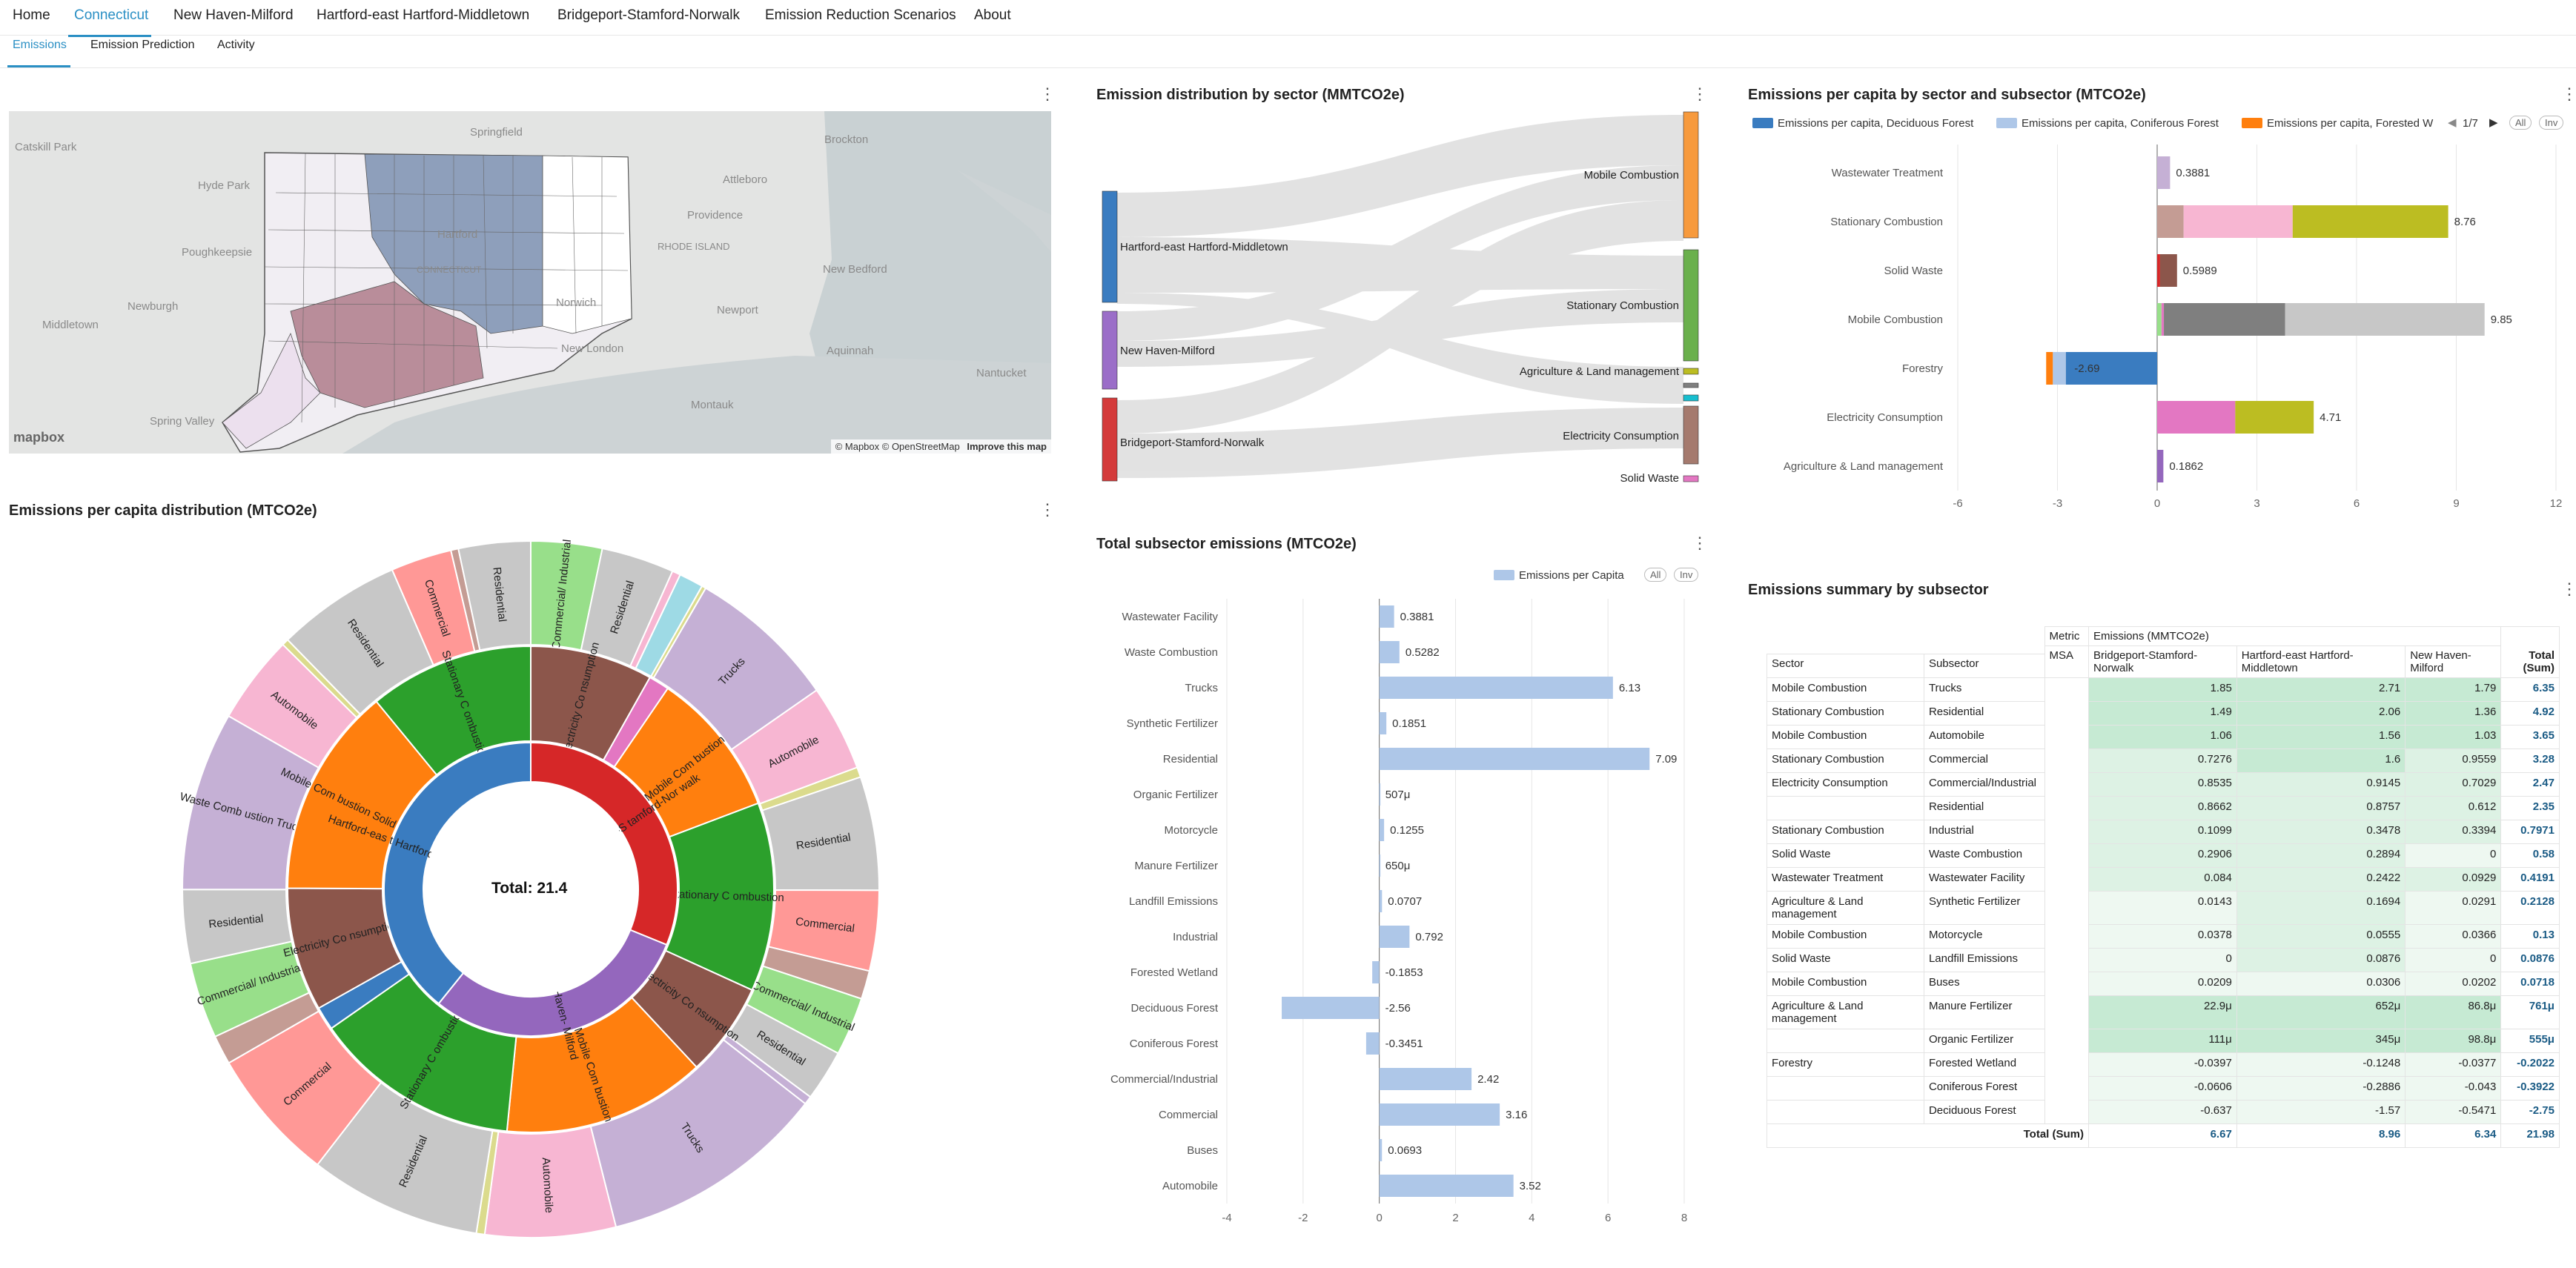 The width and height of the screenshot is (2576, 1268). Describe the element at coordinates (1845, 1112) in the screenshot. I see `sector-cell` at that location.